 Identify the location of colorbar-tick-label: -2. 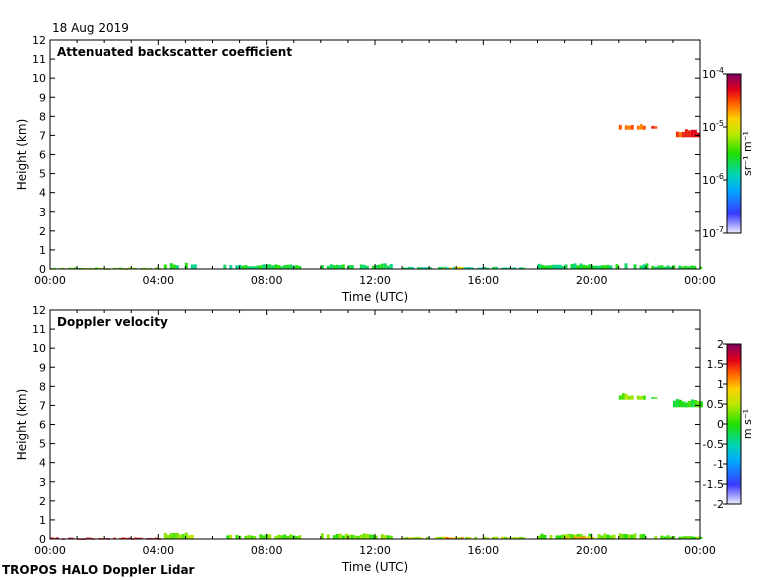
(718, 504).